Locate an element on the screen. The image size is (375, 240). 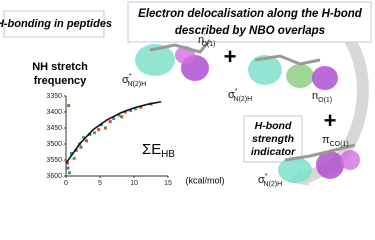
symbol-label: πCO(1) is located at coordinates (335, 141).